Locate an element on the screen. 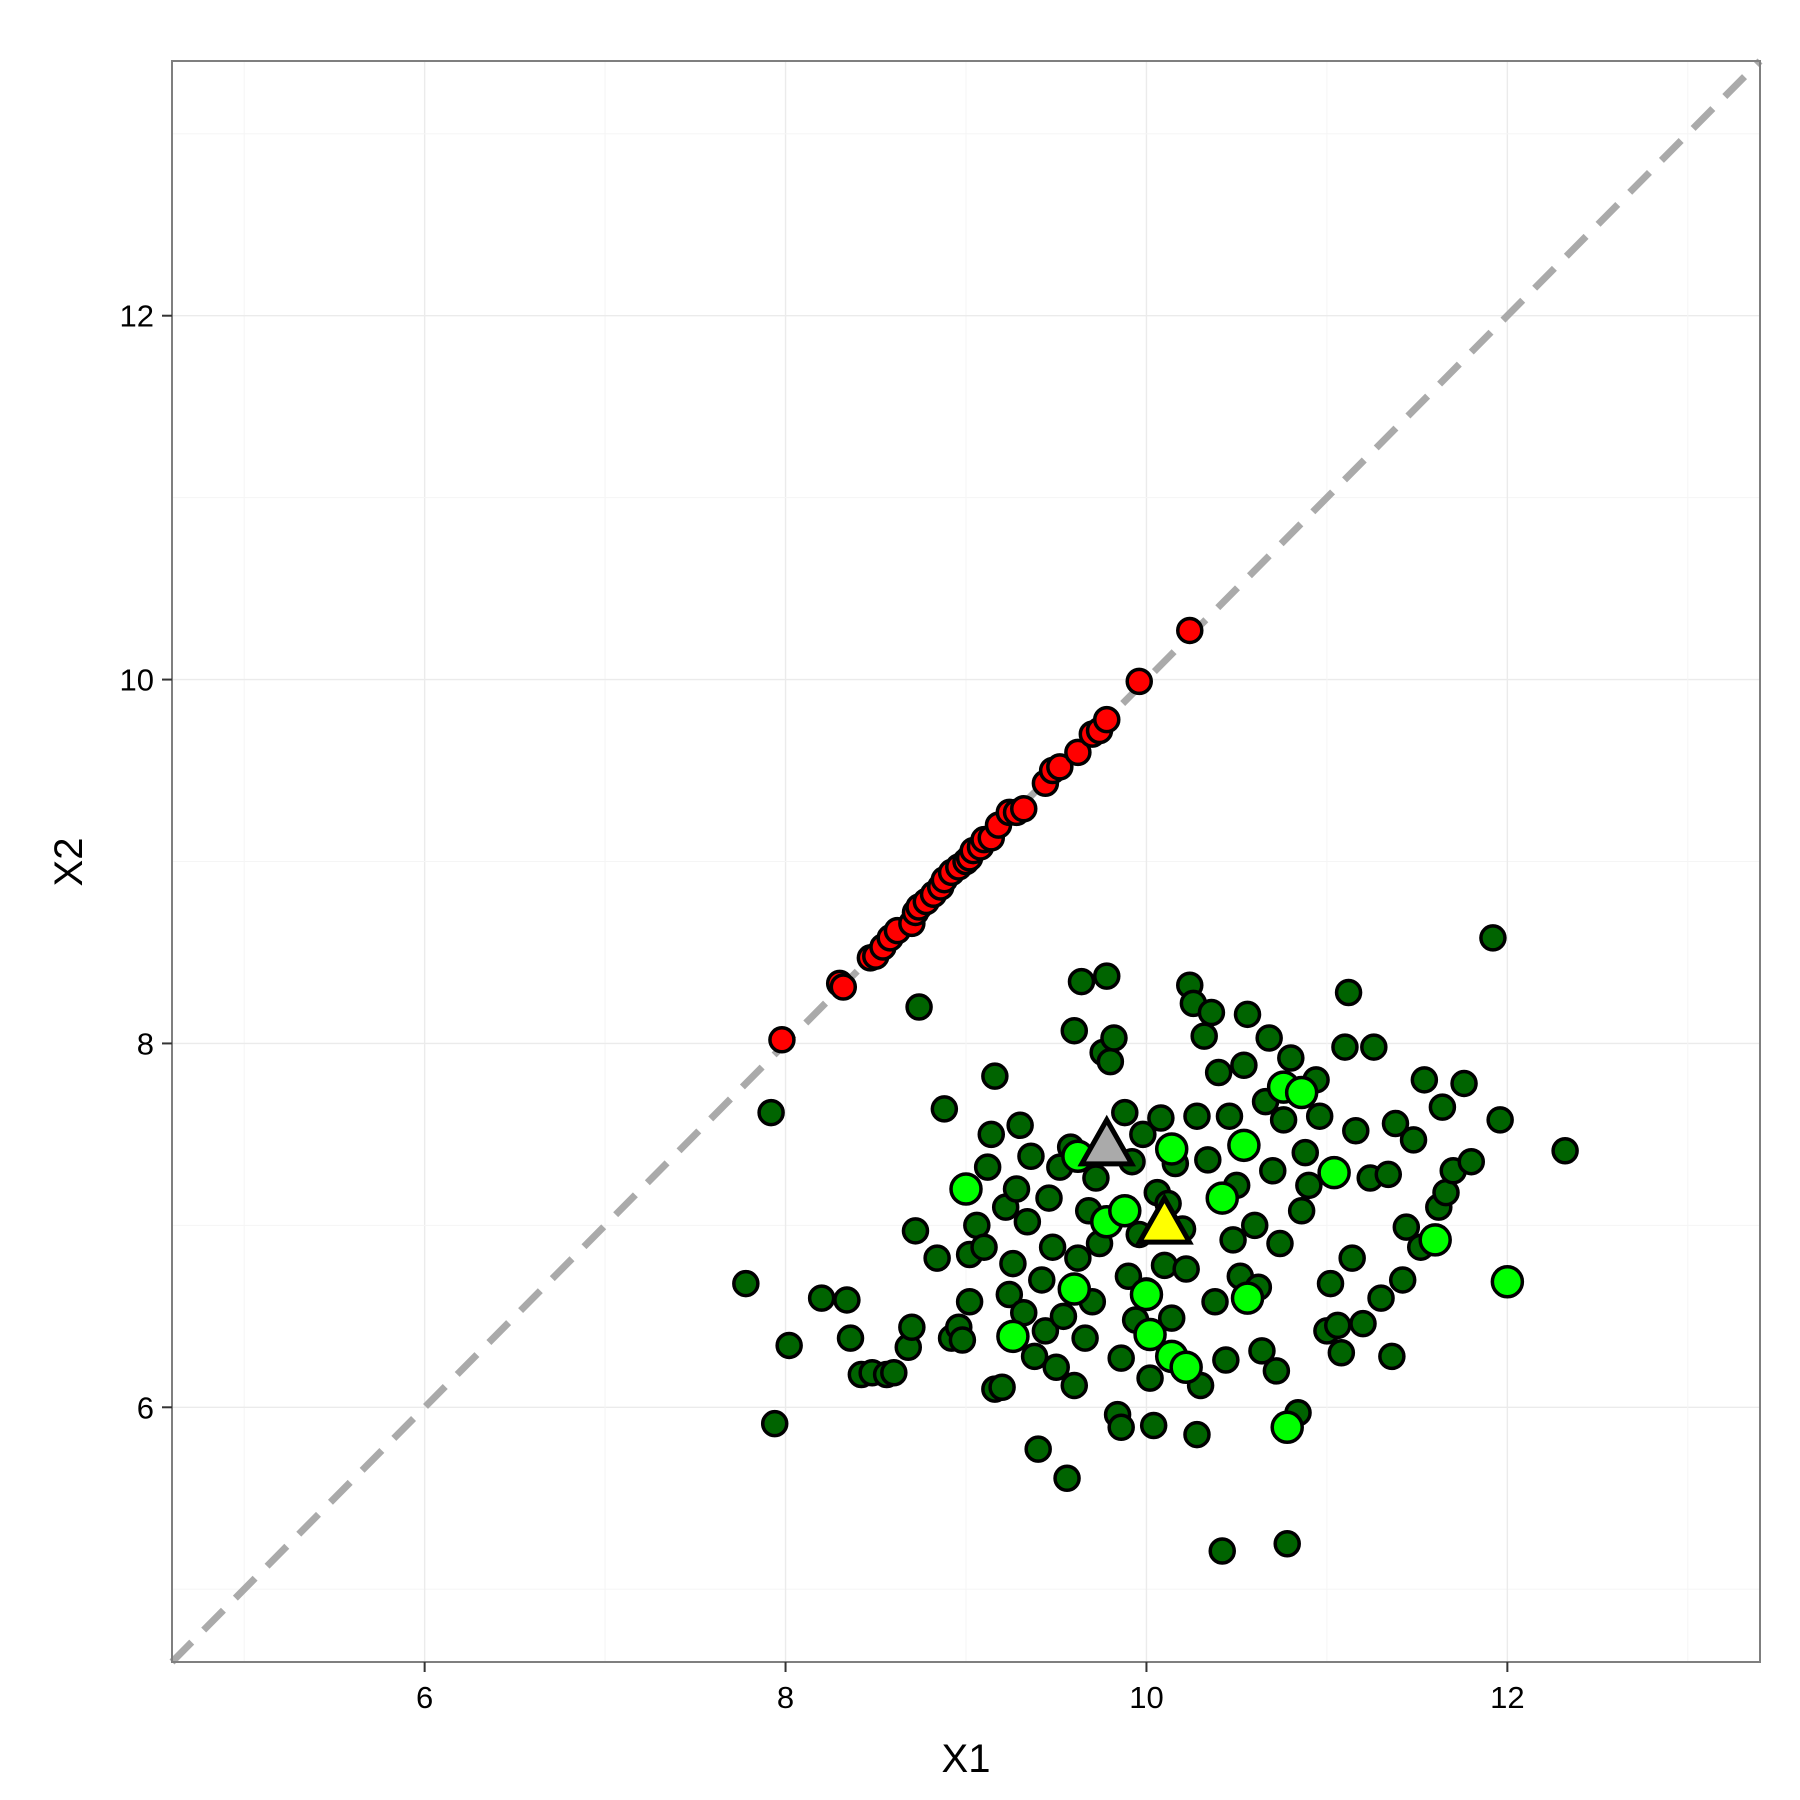 The height and width of the screenshot is (1800, 1800). y-tick-label: 8 is located at coordinates (145, 1043).